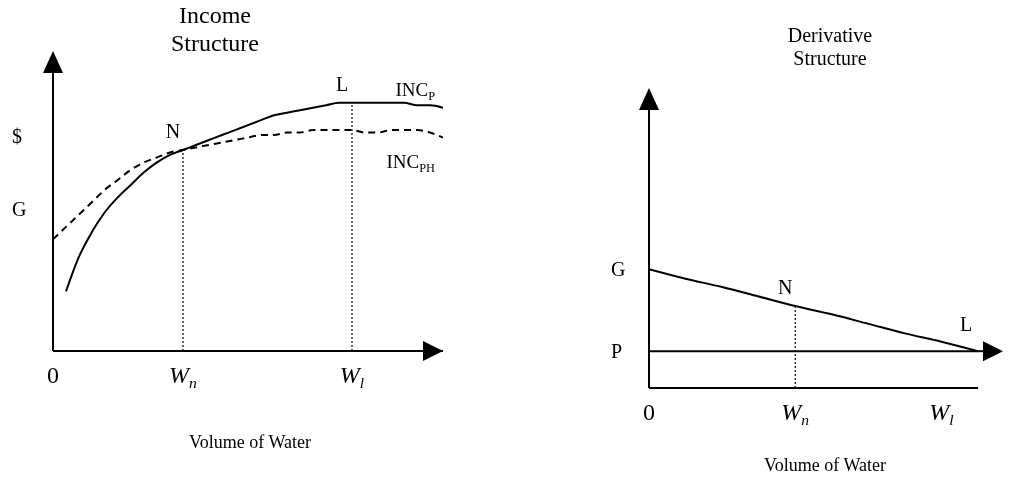  Describe the element at coordinates (17, 136) in the screenshot. I see `y-axis-title: $` at that location.